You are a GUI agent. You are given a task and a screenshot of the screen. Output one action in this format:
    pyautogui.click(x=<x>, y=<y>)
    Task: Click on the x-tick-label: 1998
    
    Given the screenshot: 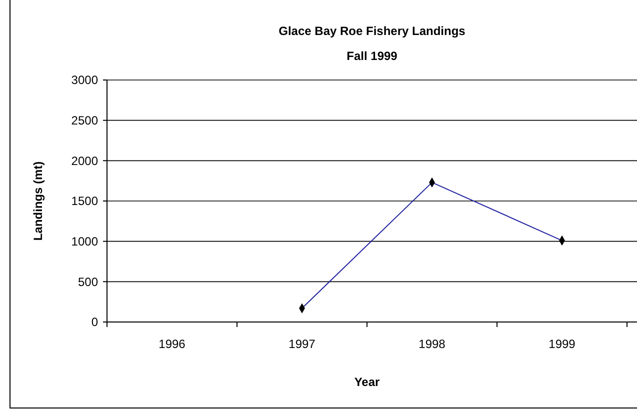 What is the action you would take?
    pyautogui.click(x=432, y=344)
    